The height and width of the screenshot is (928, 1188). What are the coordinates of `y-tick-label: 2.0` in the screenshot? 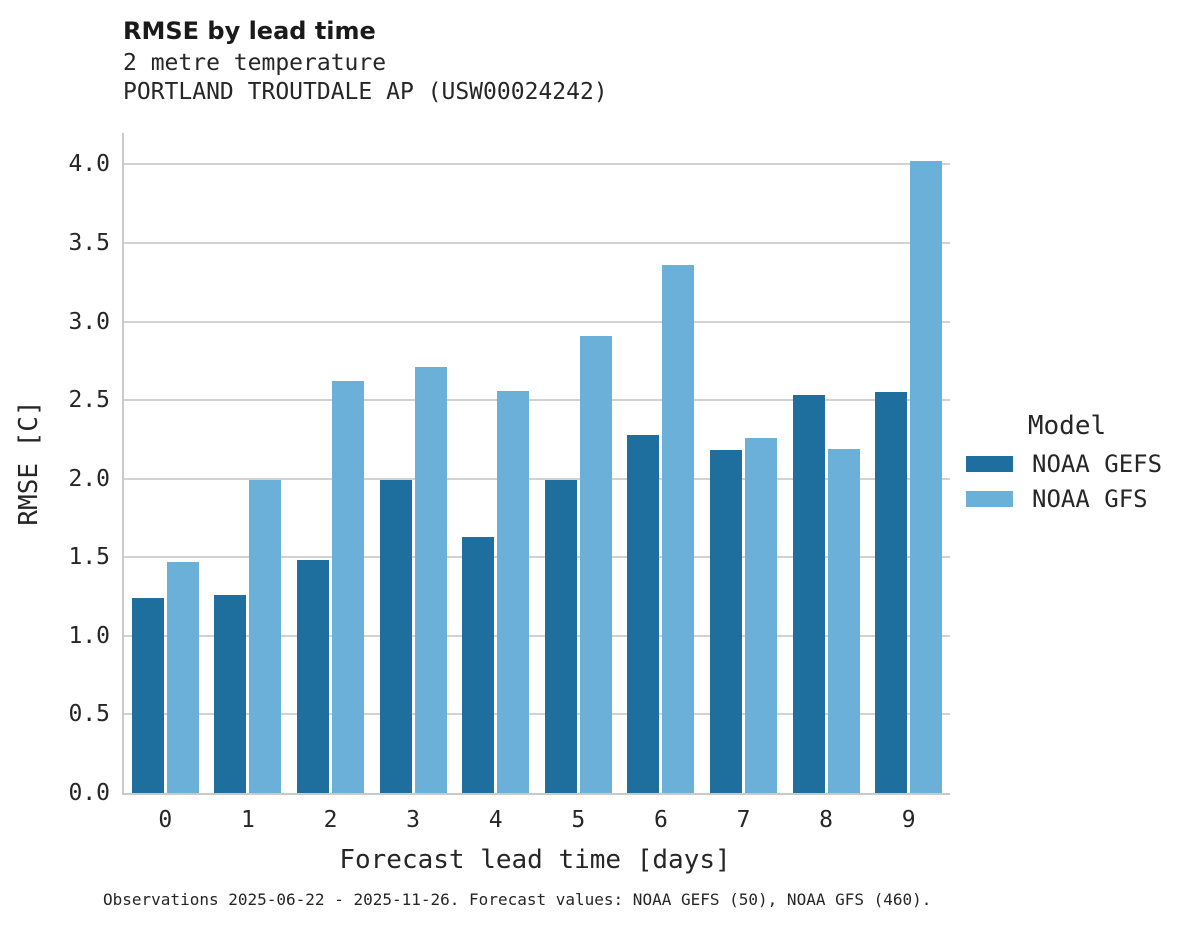 It's located at (89, 478).